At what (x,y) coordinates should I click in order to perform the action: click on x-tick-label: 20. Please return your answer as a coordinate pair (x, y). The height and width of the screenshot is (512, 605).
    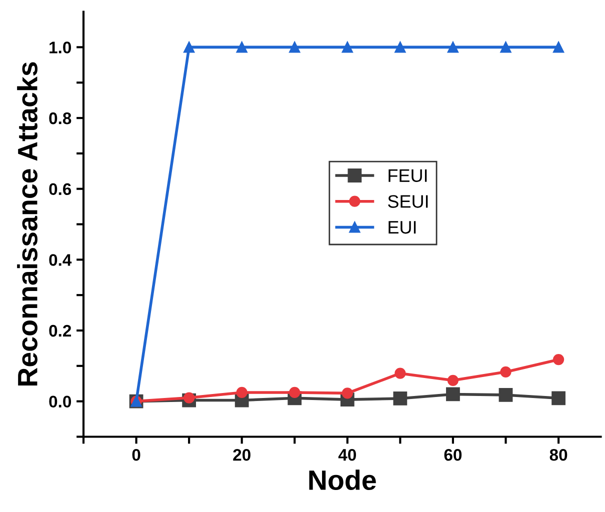
    Looking at the image, I should click on (241, 454).